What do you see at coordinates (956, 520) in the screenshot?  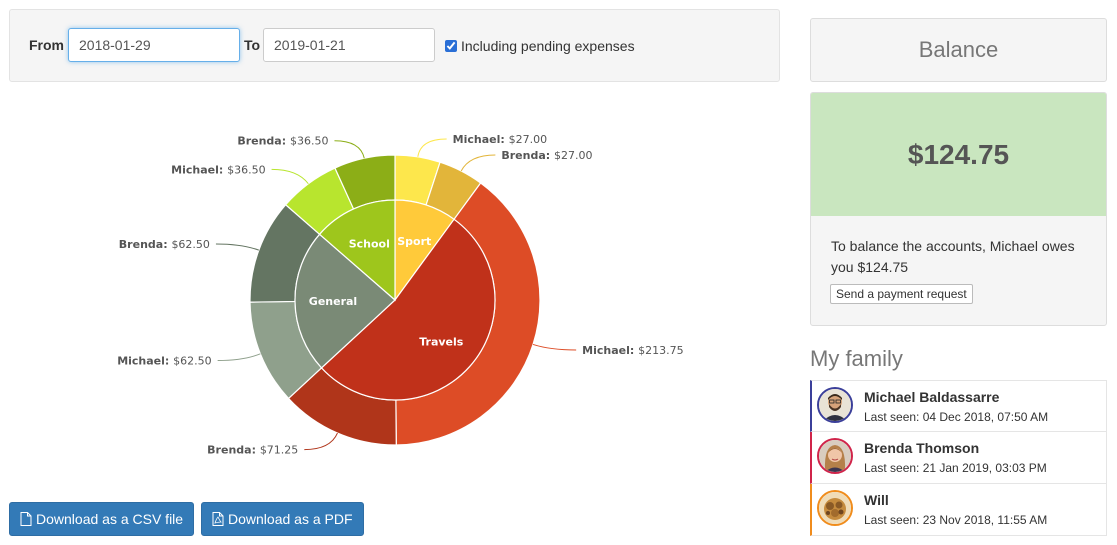 I see `member-last-seen: Last seen: 23 Nov 2018, 11:55 AM` at bounding box center [956, 520].